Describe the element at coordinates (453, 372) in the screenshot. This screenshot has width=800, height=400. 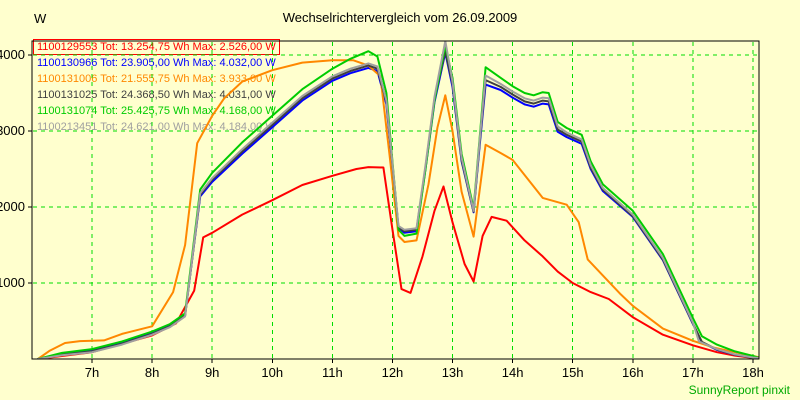
I see `x-tick-label: 13h` at that location.